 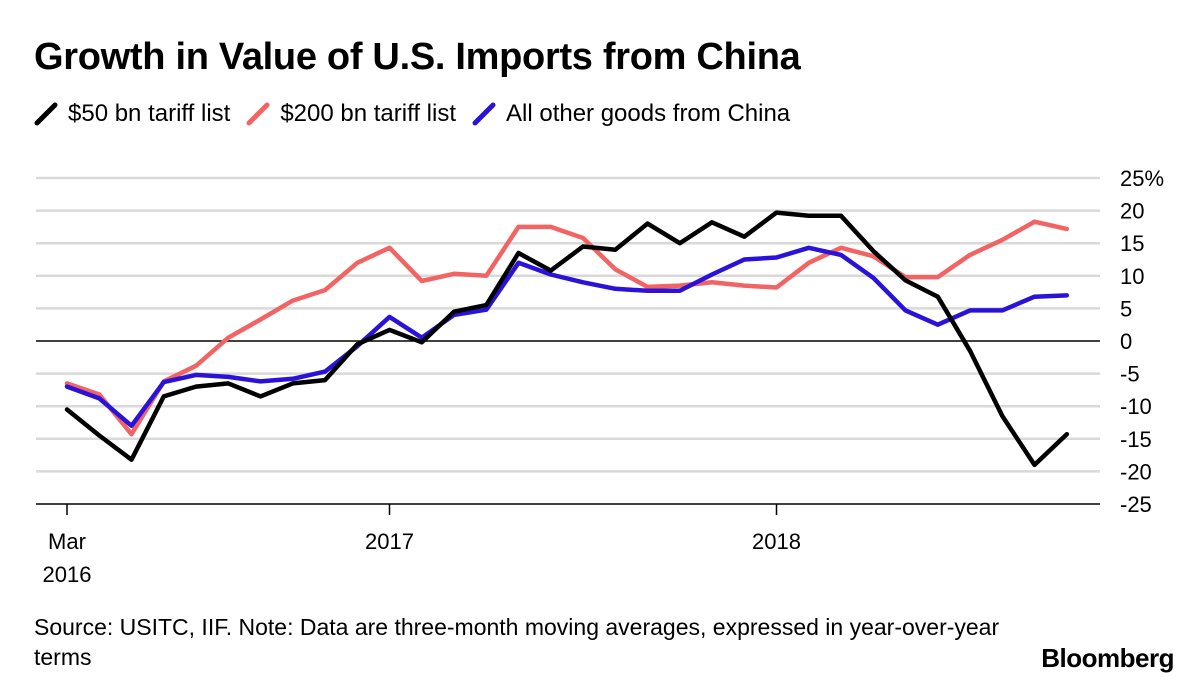 What do you see at coordinates (776, 541) in the screenshot?
I see `x-tick-label: 2018` at bounding box center [776, 541].